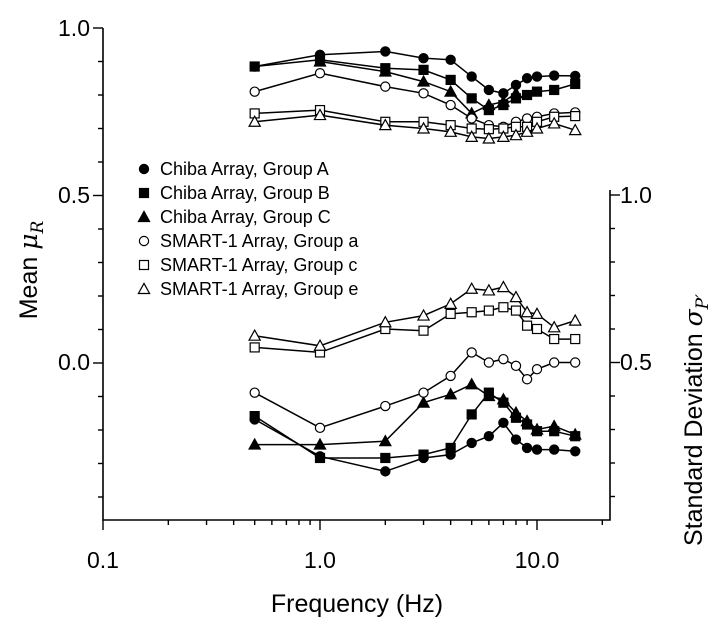 This screenshot has height=620, width=715. What do you see at coordinates (245, 217) in the screenshot?
I see `legend-label: Chiba Array, Group C` at bounding box center [245, 217].